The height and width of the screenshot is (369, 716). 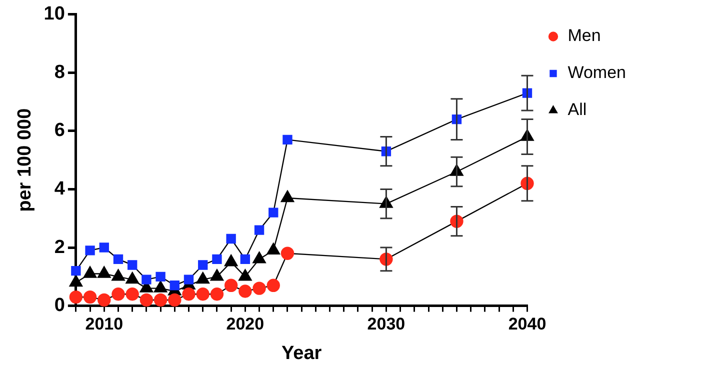 I want to click on x-tick-label: 2030, so click(x=386, y=324).